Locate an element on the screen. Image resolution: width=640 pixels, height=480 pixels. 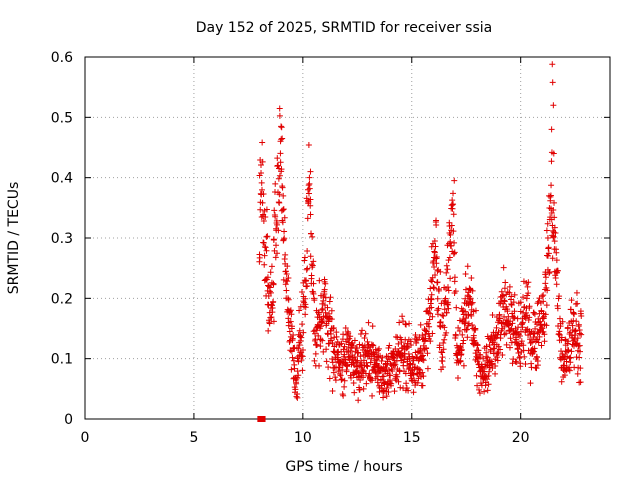
x-axis-label: GPS time / hours is located at coordinates (343, 467).